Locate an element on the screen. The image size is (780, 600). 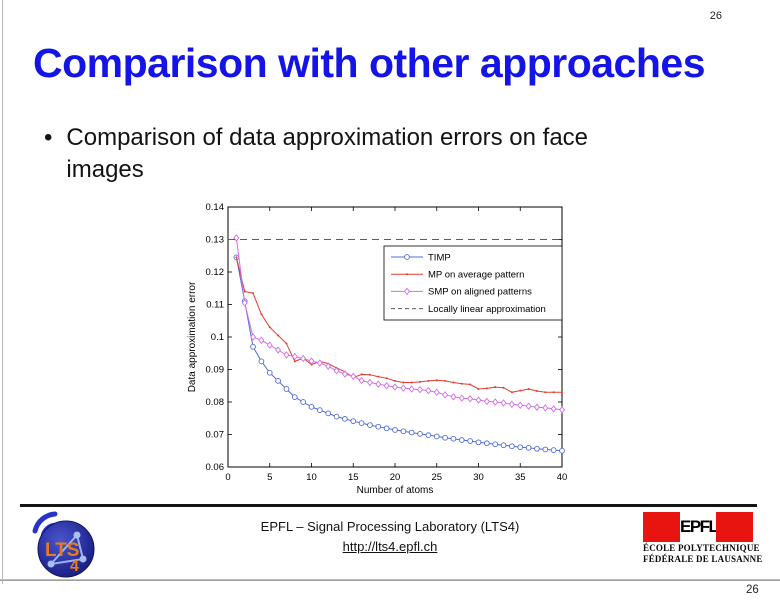
svg-text: TIMP is located at coordinates (439, 257).